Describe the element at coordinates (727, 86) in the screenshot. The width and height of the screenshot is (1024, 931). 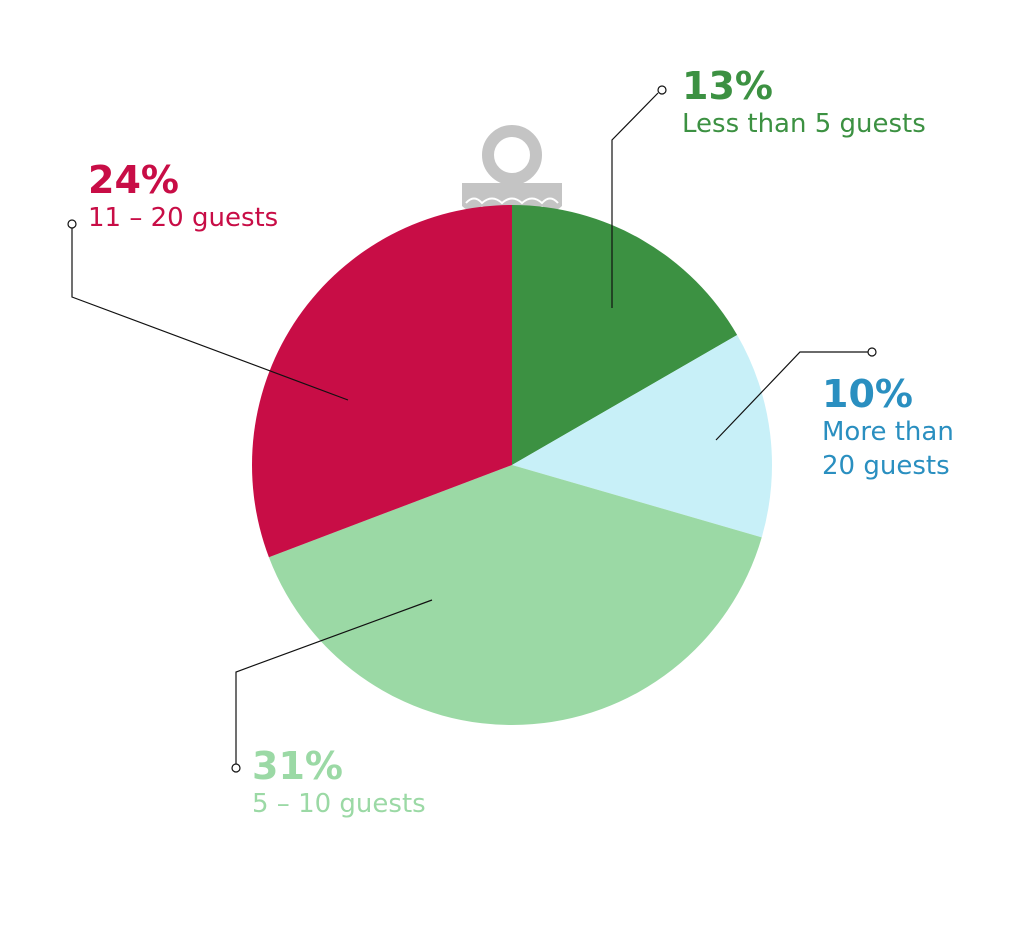
I see `percent-label: 13%` at that location.